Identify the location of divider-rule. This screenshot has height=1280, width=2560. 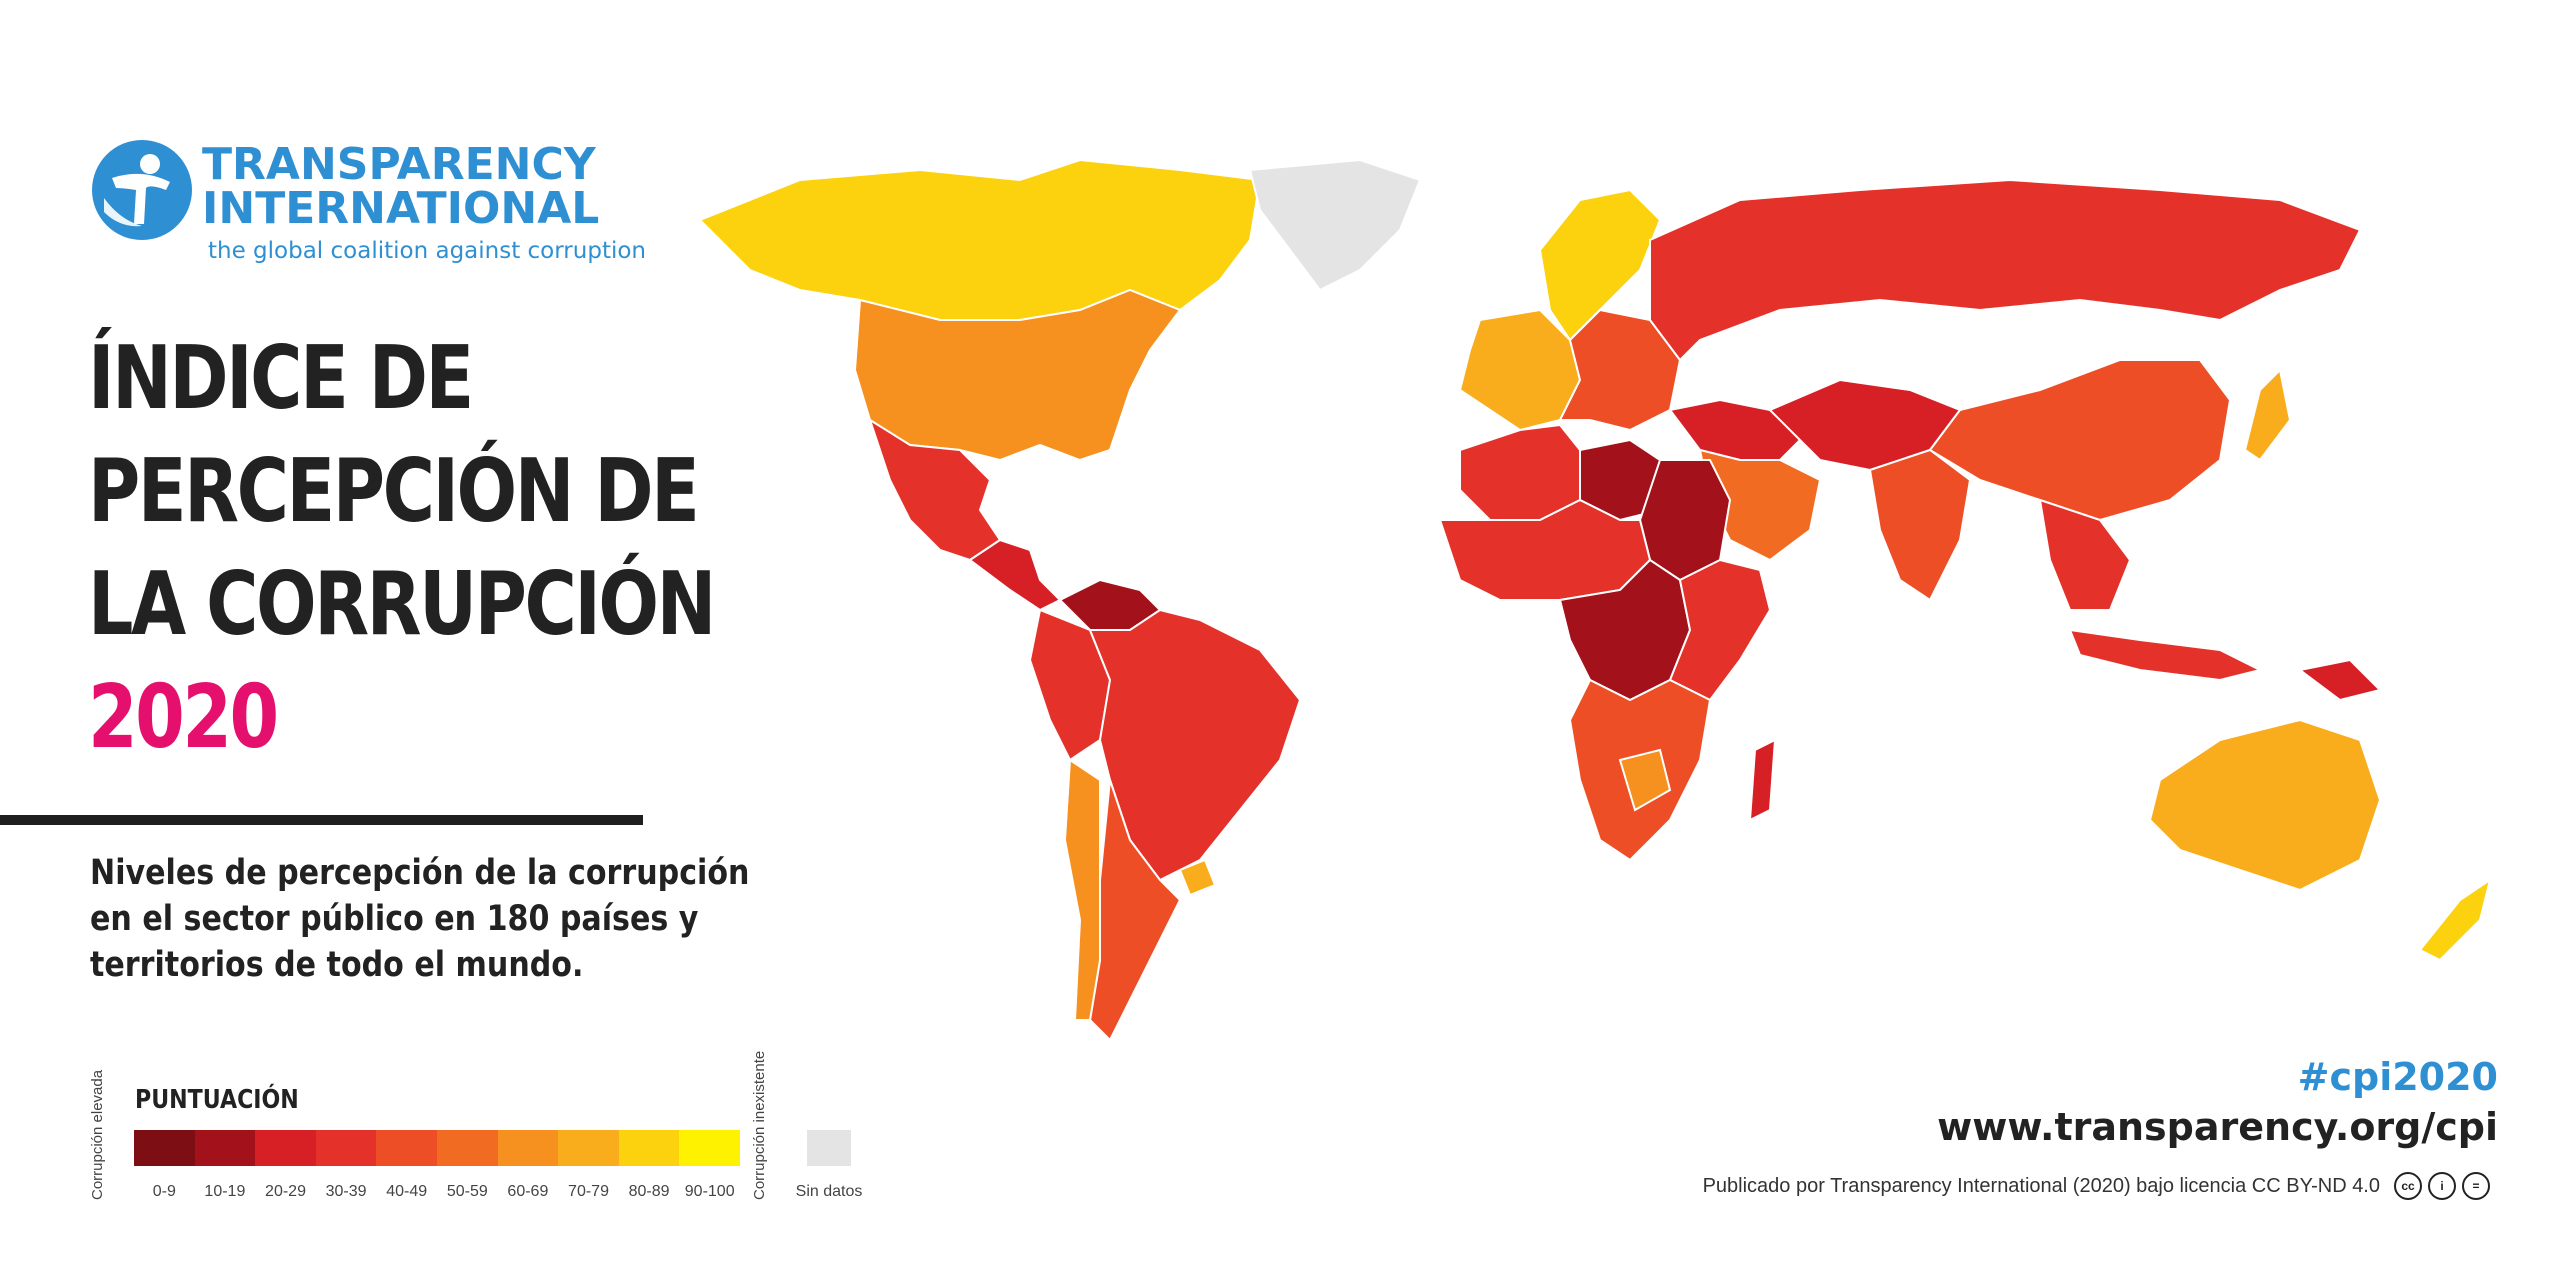
(321, 820).